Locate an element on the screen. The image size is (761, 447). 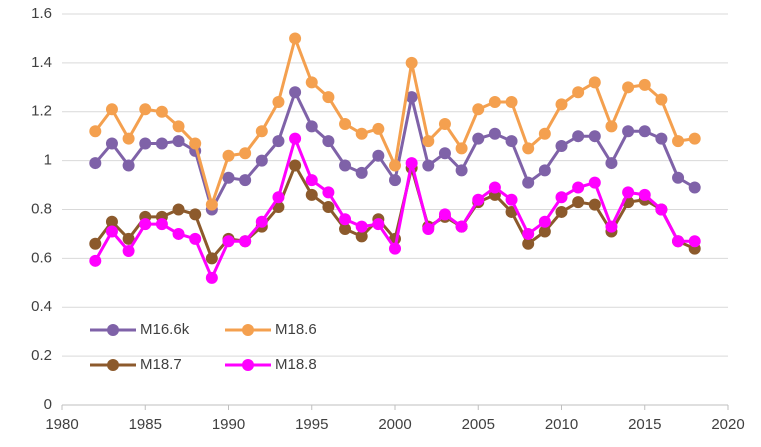
x-tick-label: 2000 is located at coordinates (394, 424).